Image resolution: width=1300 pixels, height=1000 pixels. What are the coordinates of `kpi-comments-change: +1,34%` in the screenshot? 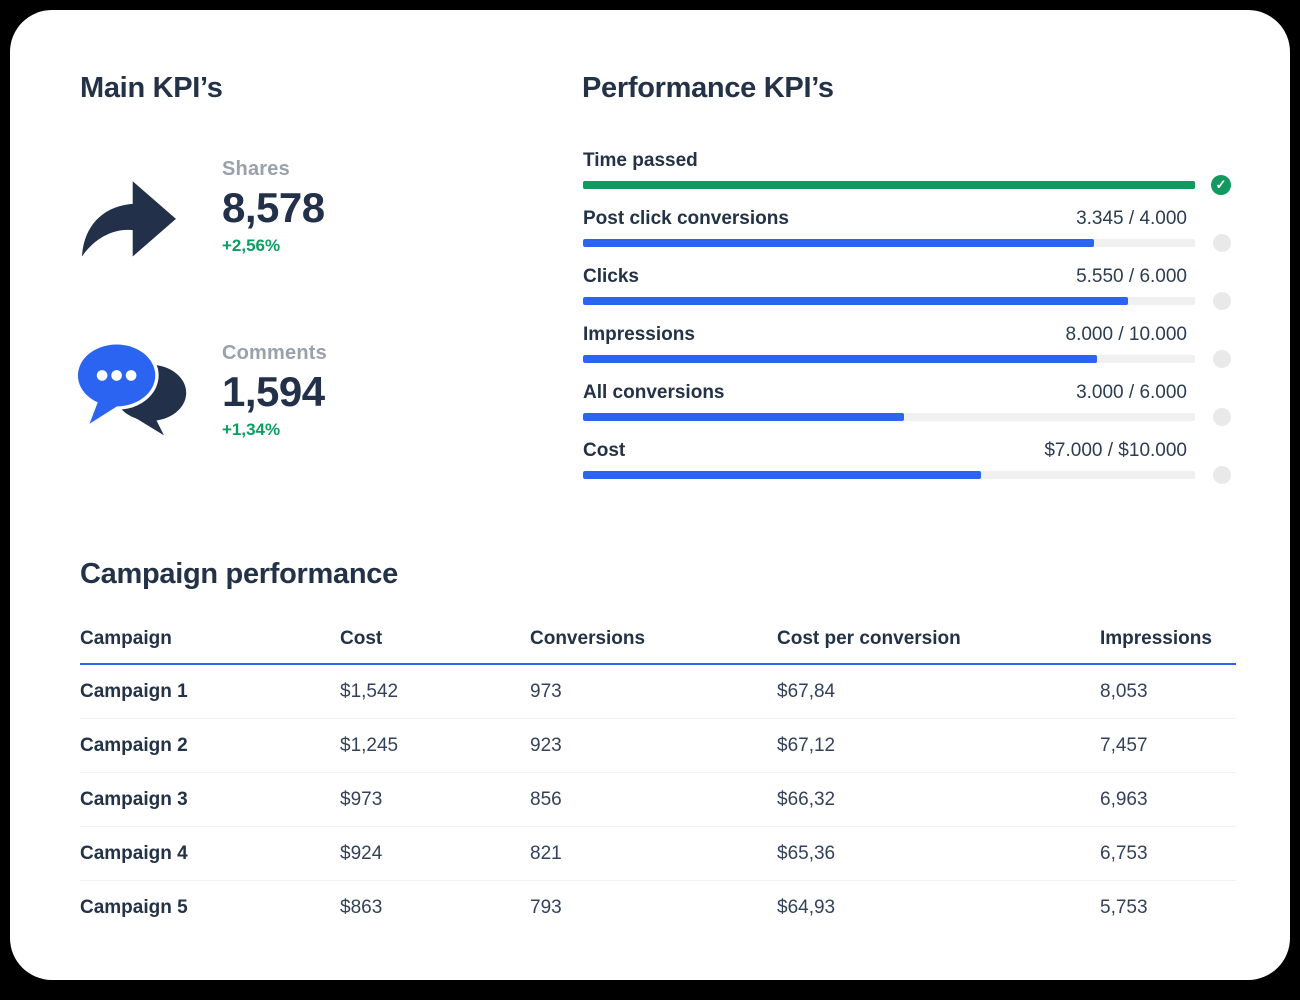 It's located at (251, 430).